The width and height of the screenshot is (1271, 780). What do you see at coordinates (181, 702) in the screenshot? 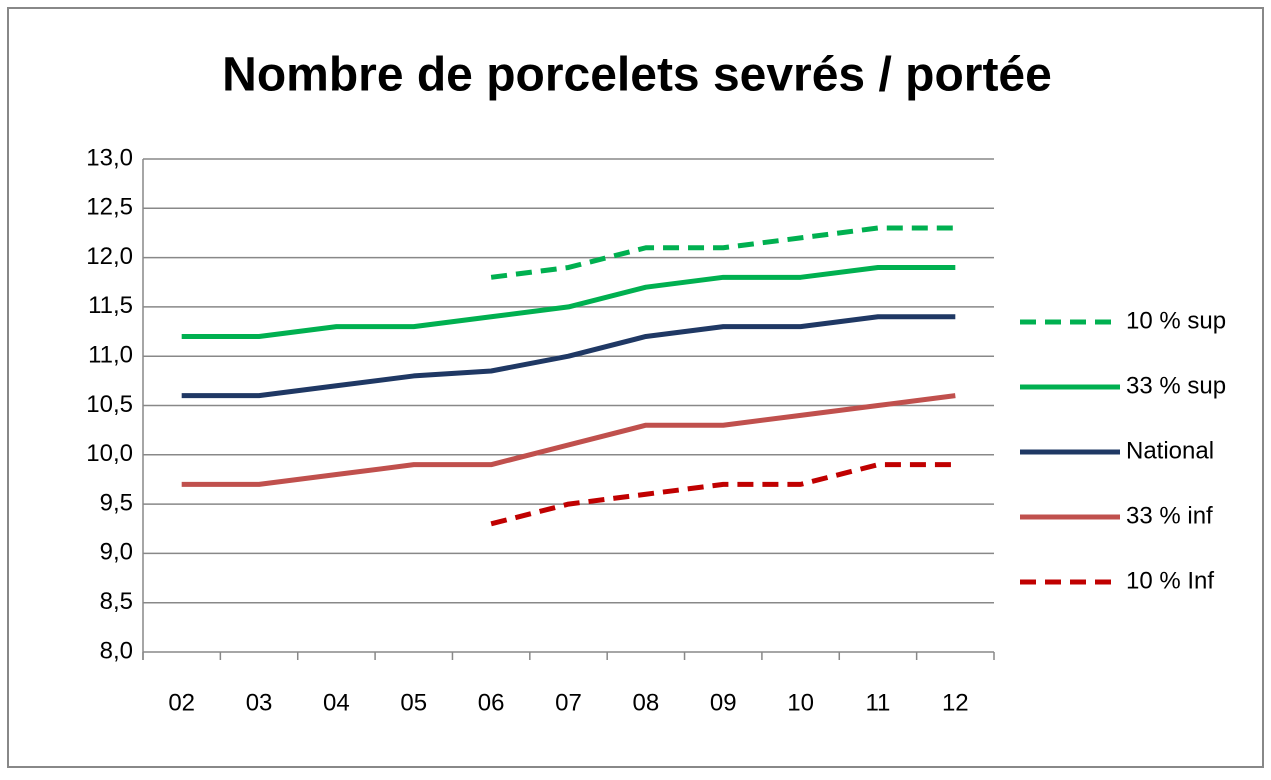
I see `x-tick-label: 02` at bounding box center [181, 702].